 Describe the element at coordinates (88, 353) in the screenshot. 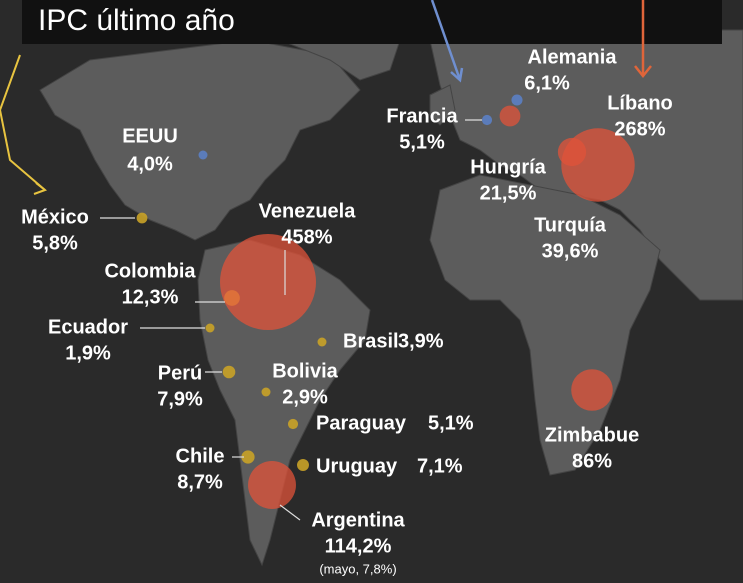

I see `country-value: 1,9%` at that location.